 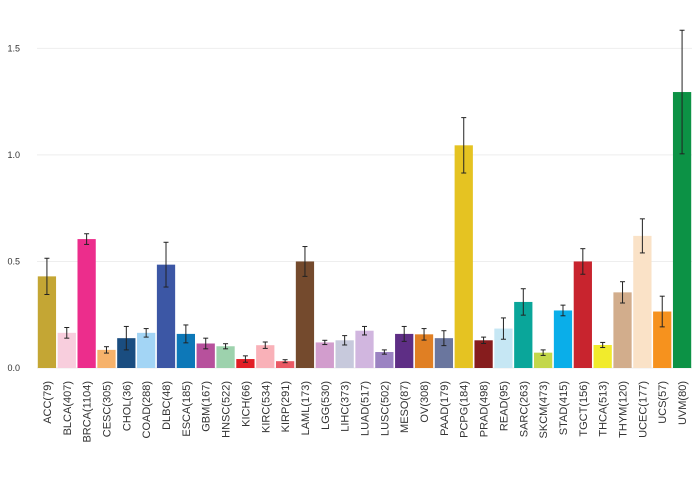 I want to click on x-tick-label: SARC(263), so click(x=524, y=409).